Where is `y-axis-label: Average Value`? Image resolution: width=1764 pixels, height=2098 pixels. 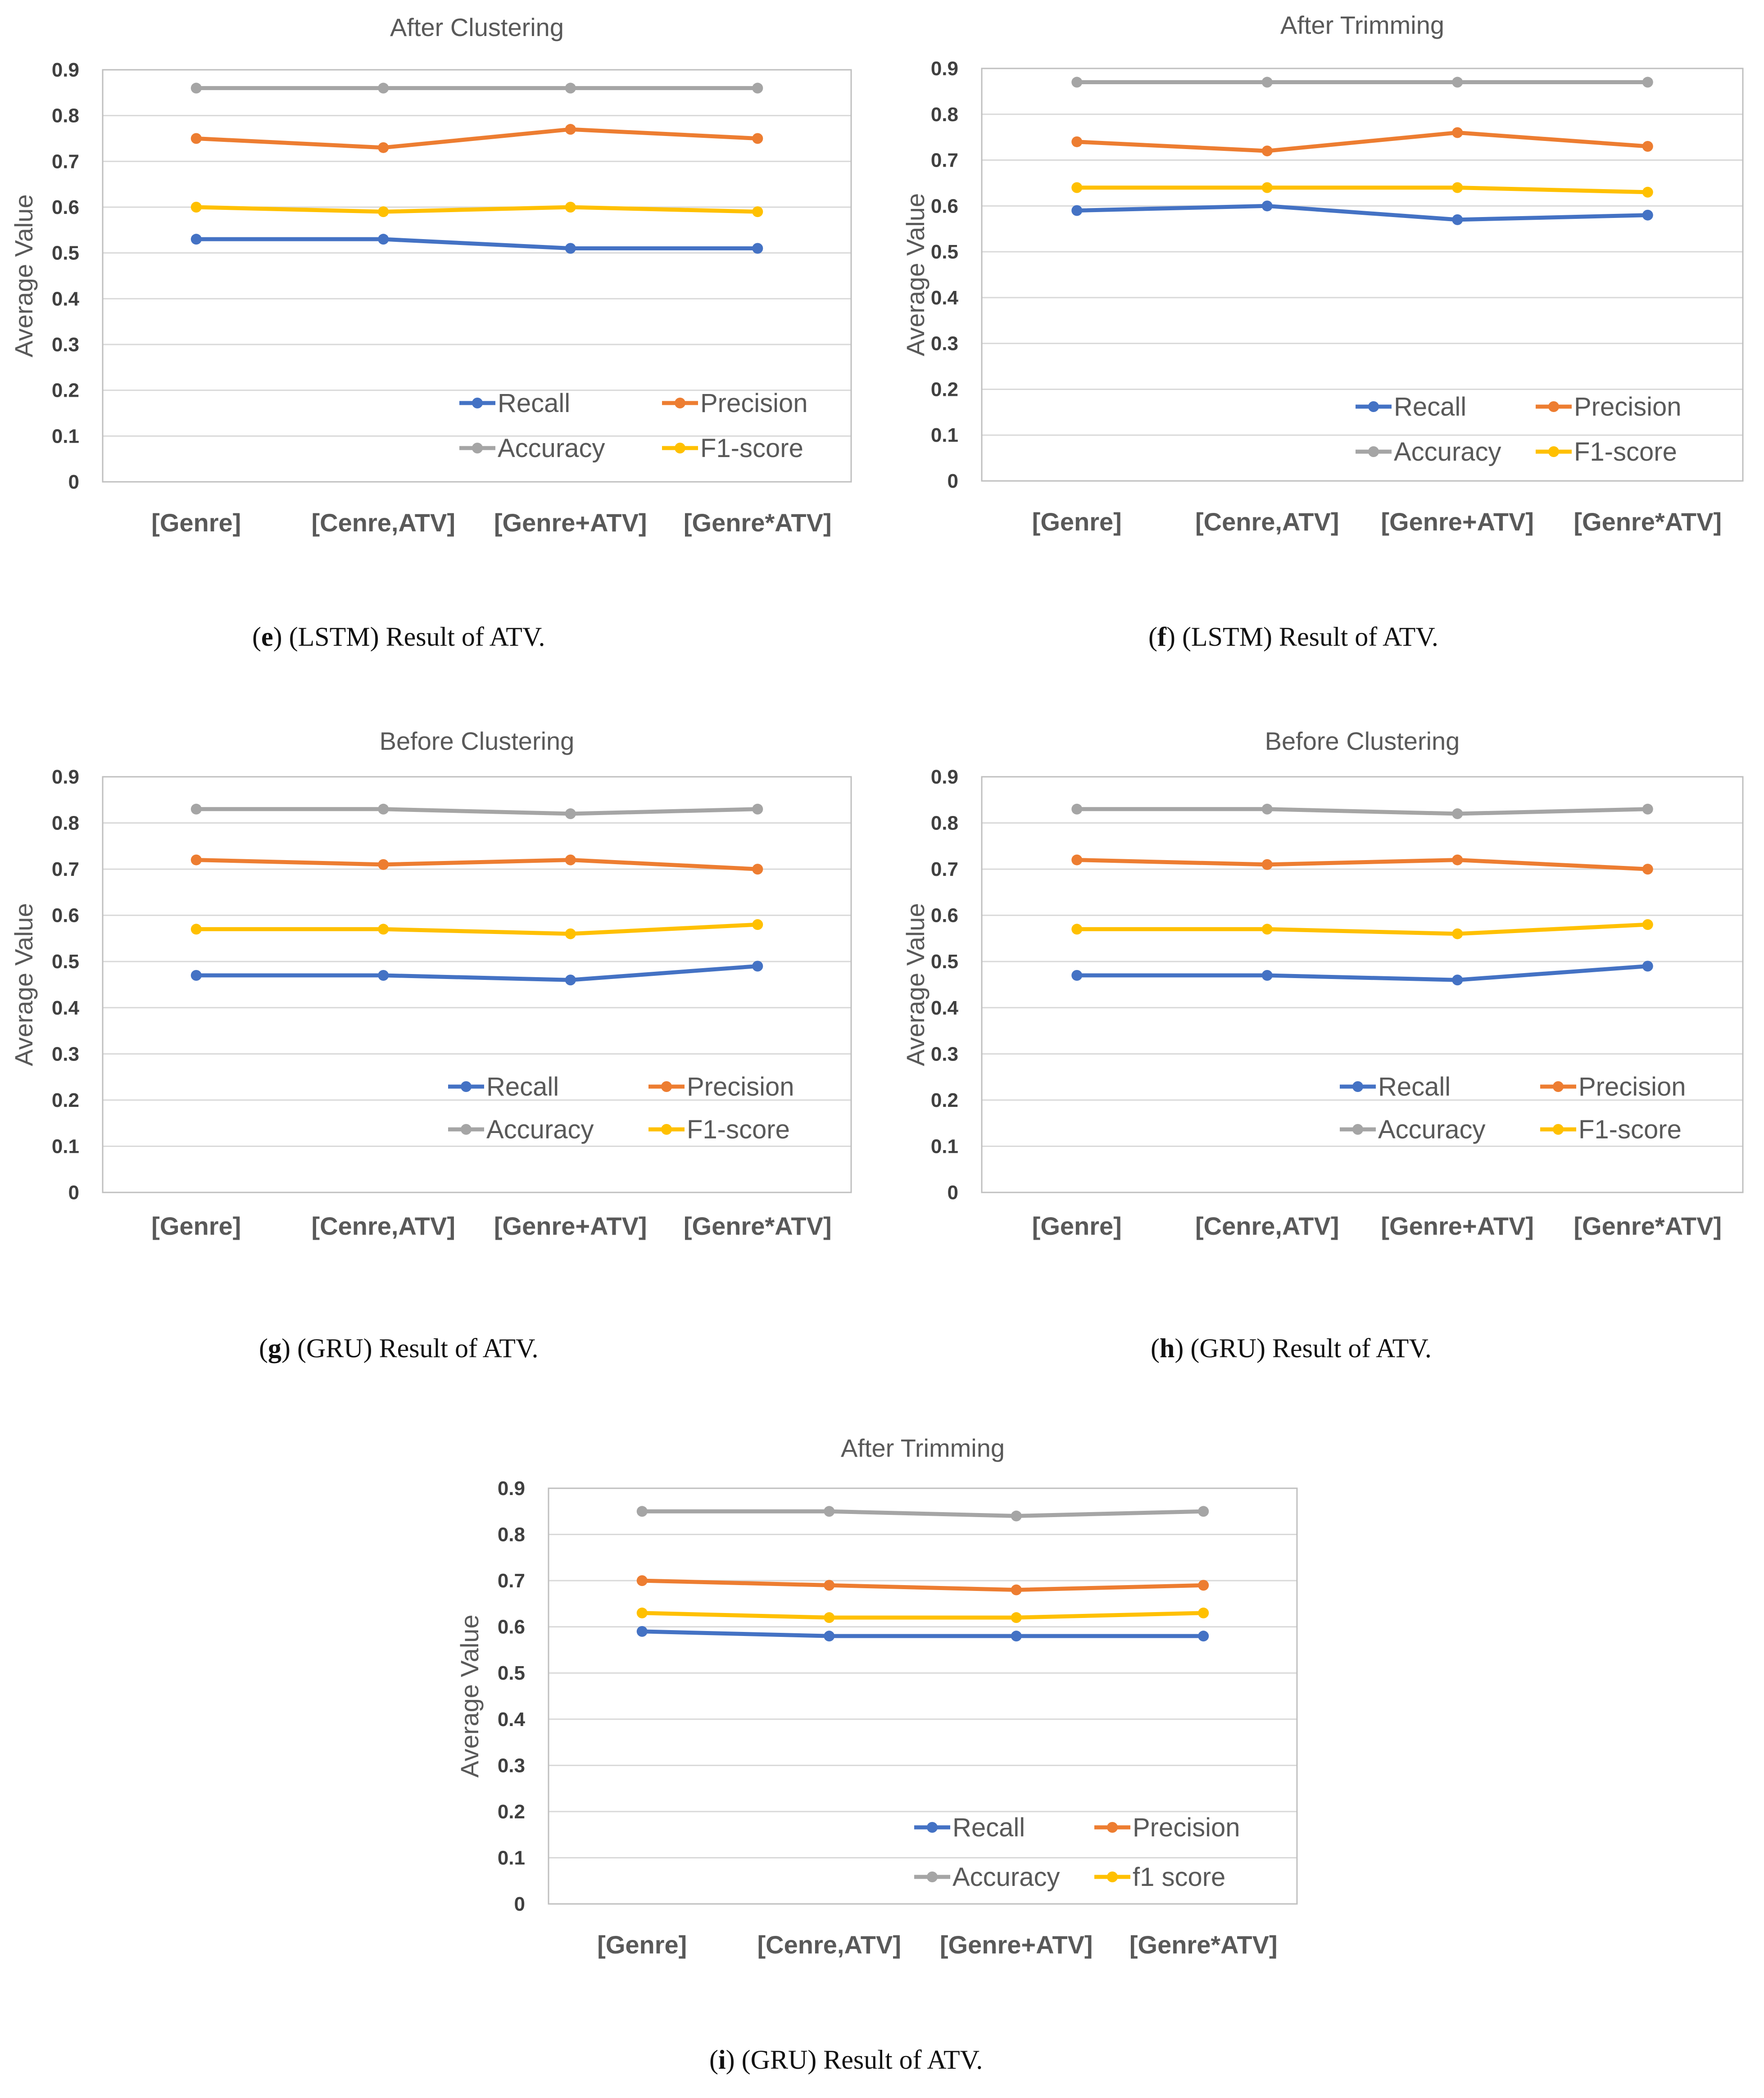 y-axis-label: Average Value is located at coordinates (915, 984).